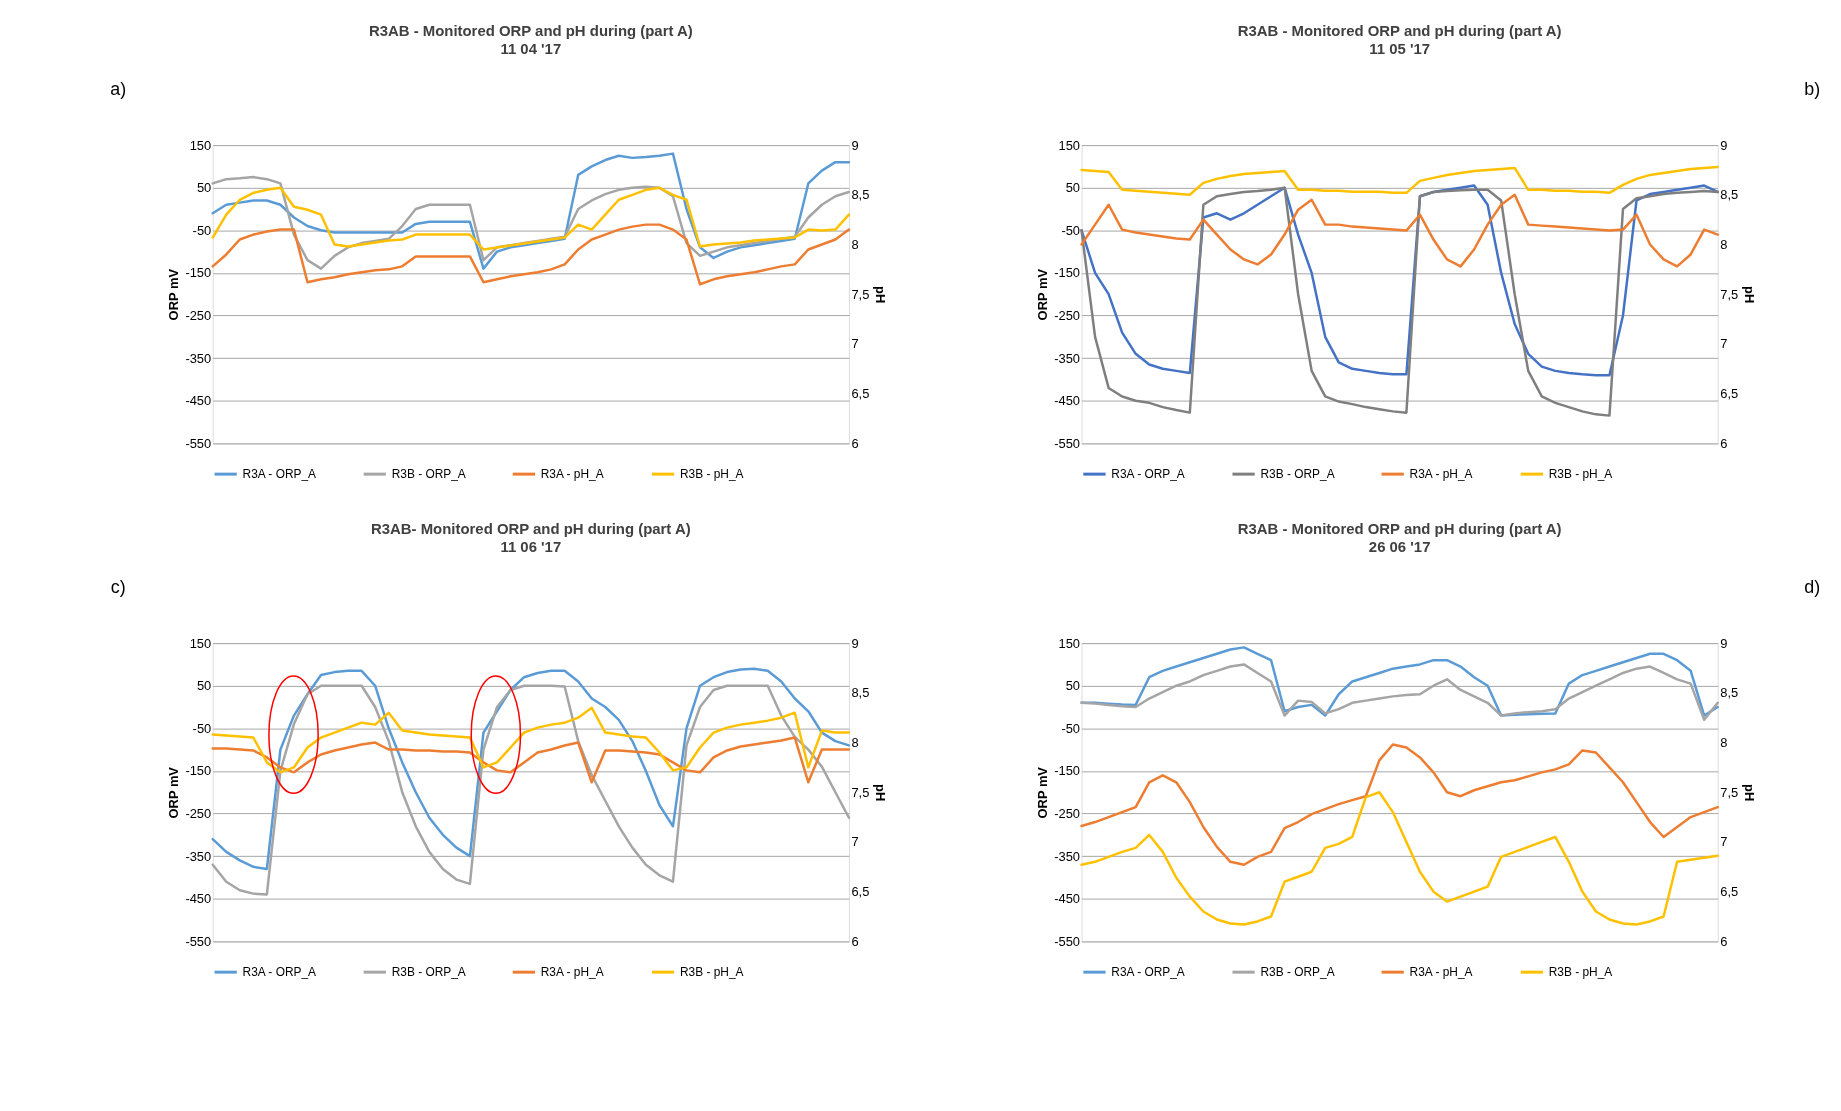 The height and width of the screenshot is (1111, 1841). Describe the element at coordinates (531, 48) in the screenshot. I see `chart-subtitle: 11 04 '17` at that location.